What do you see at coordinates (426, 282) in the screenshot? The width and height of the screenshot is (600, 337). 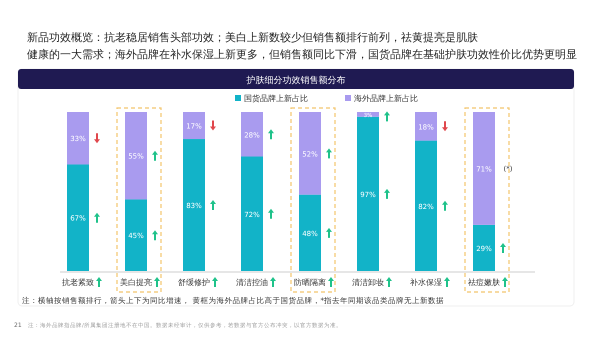 I see `x-tick-label: 补水保湿` at bounding box center [426, 282].